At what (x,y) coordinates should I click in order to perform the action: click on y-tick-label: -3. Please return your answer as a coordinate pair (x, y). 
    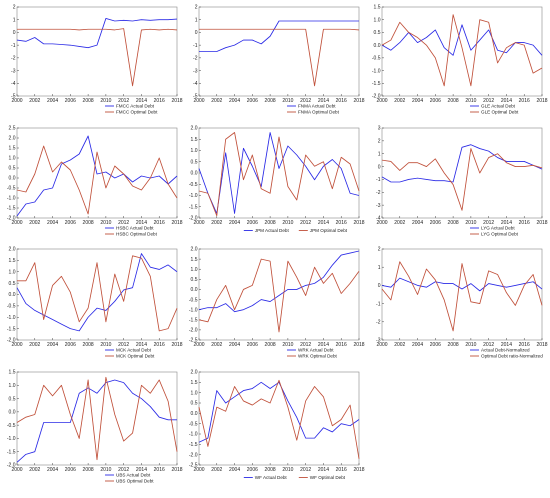
    Looking at the image, I should click on (378, 206).